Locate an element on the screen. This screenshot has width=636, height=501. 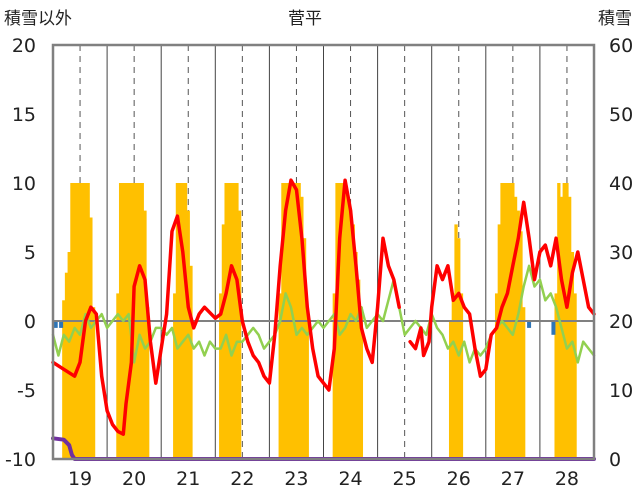
right-tick-label: 20 is located at coordinates (621, 322).